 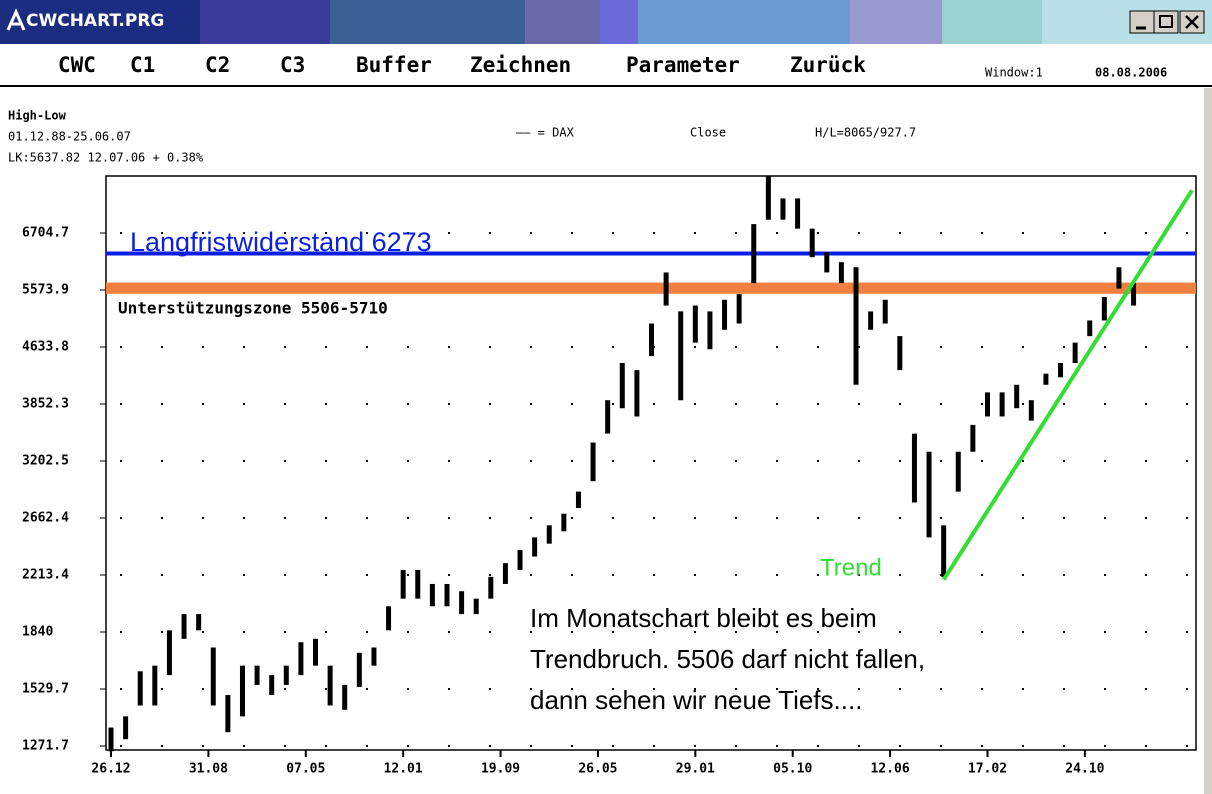 I want to click on menu-bar: CWC C1 C2 C3 Buffer Zeichnen Parameter Zurück, so click(x=462, y=65).